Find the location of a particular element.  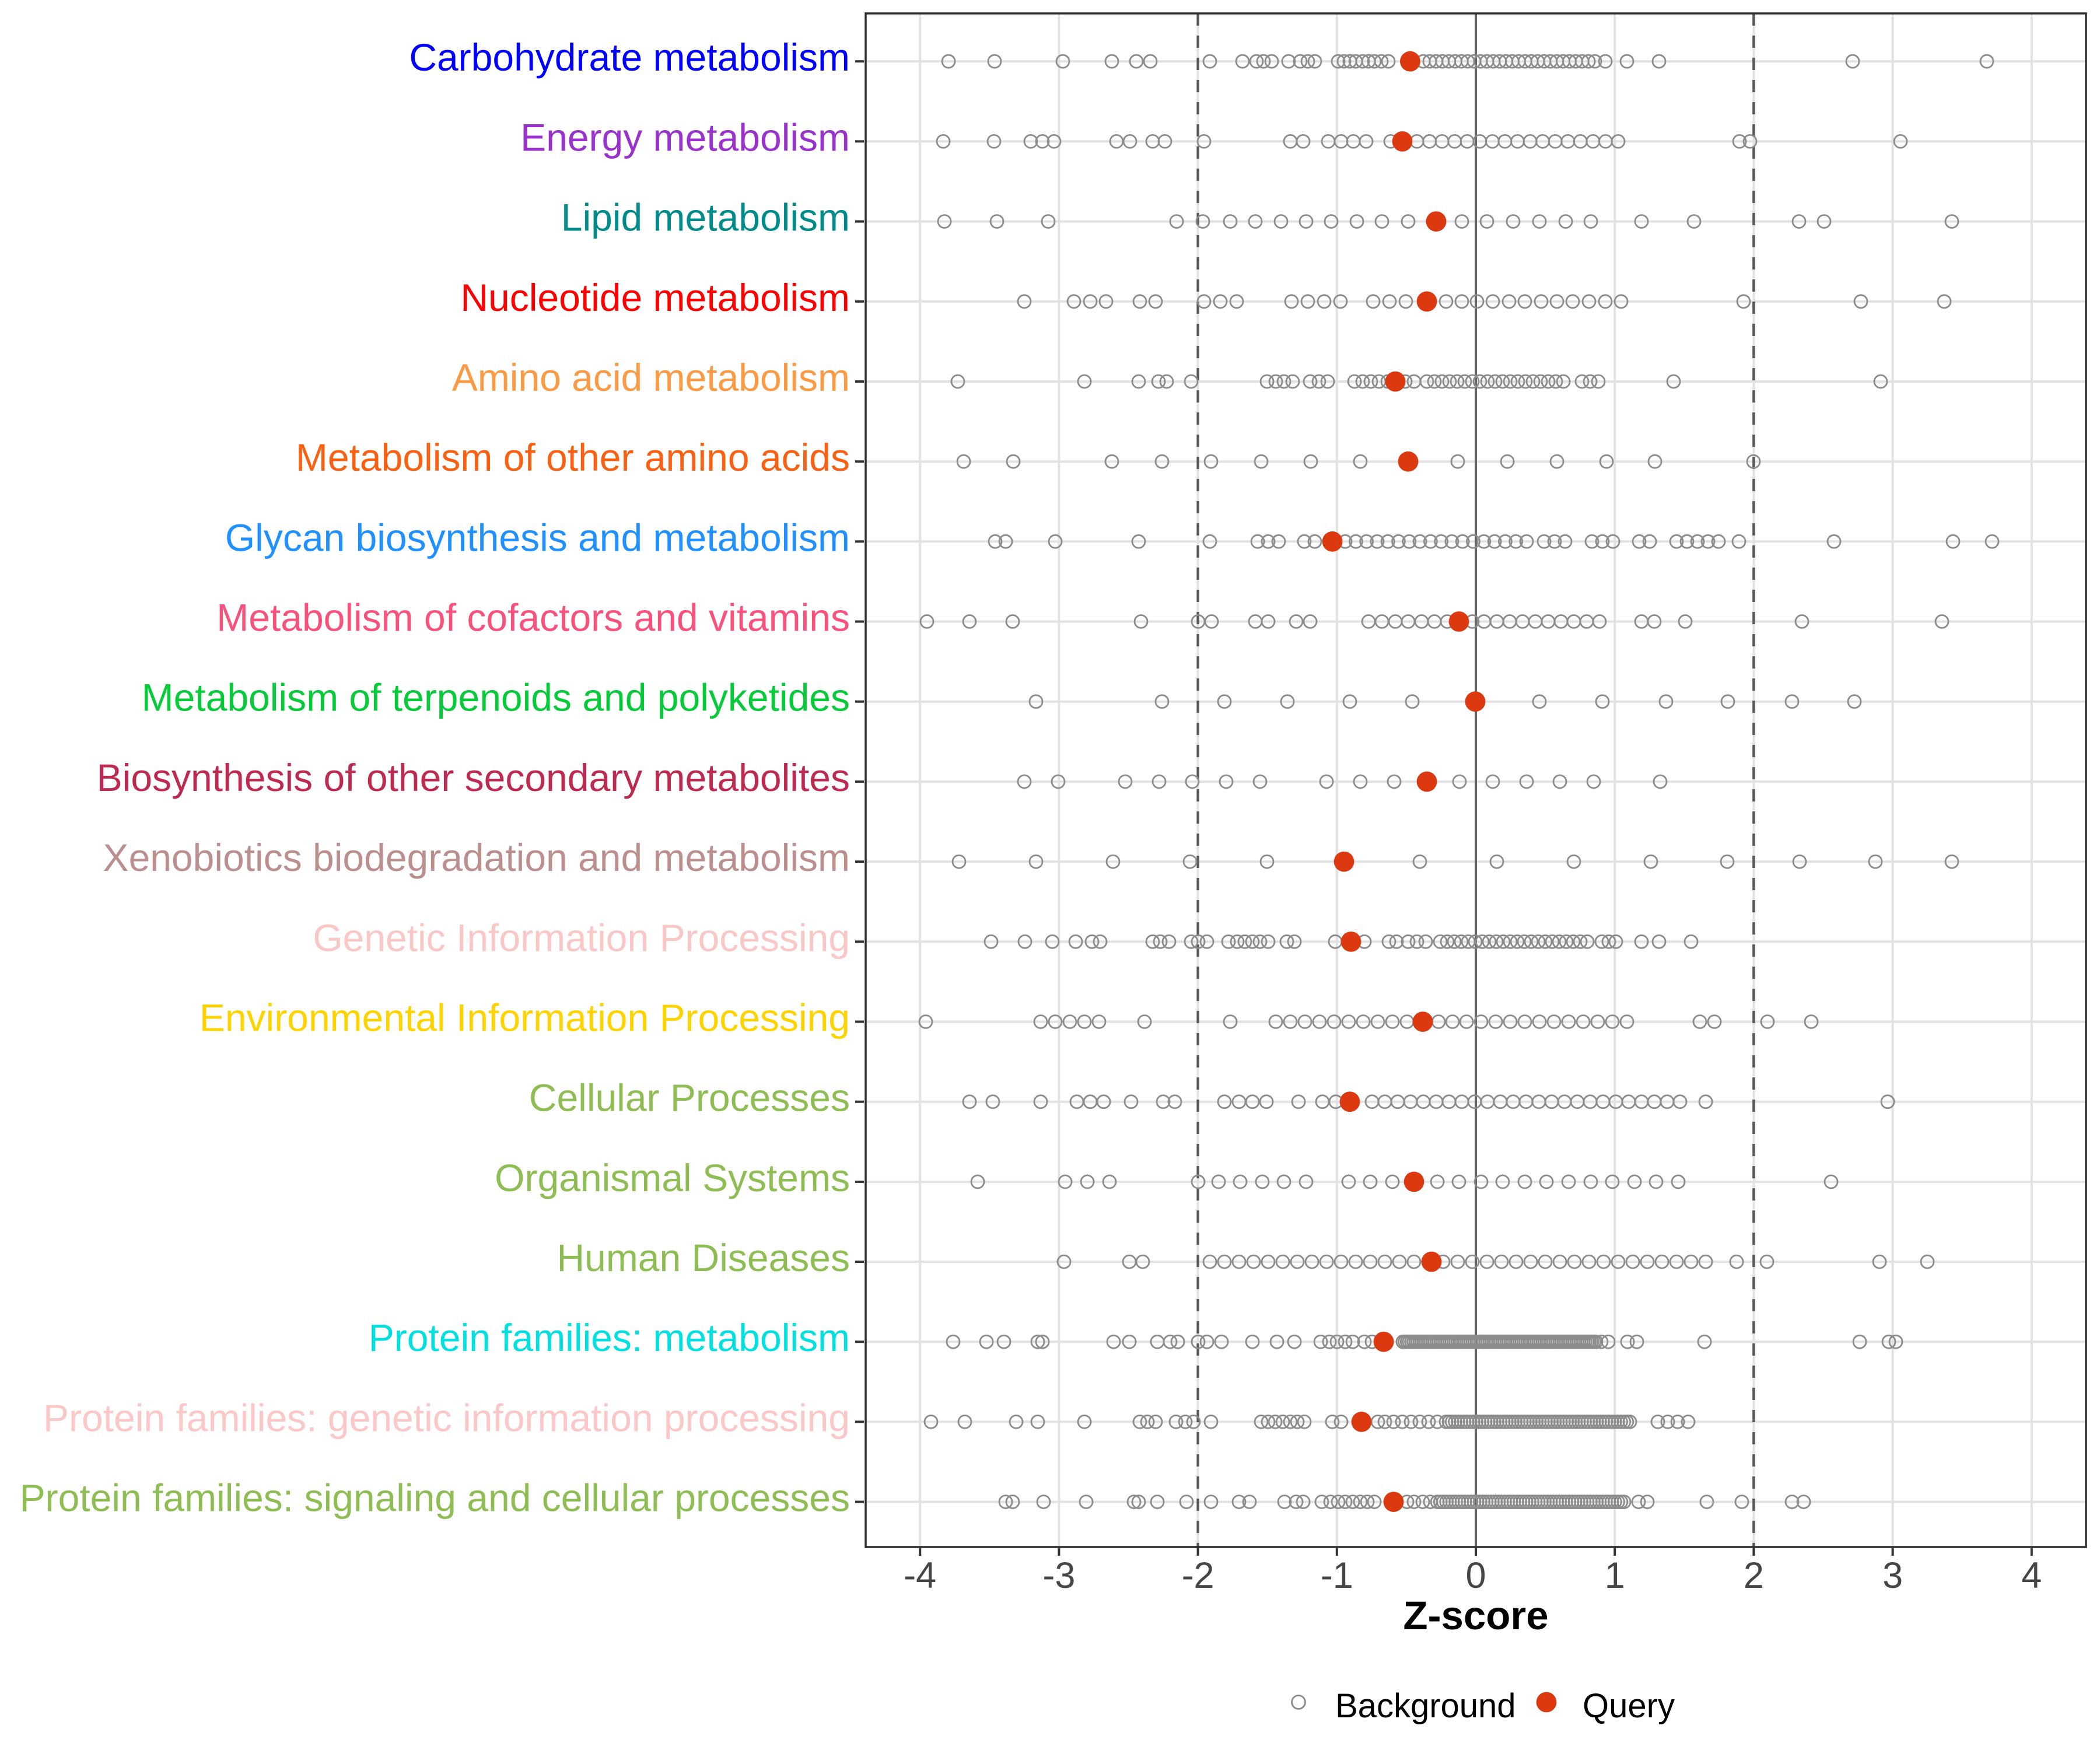

svg-text: Organismal Systems is located at coordinates (673, 1177).